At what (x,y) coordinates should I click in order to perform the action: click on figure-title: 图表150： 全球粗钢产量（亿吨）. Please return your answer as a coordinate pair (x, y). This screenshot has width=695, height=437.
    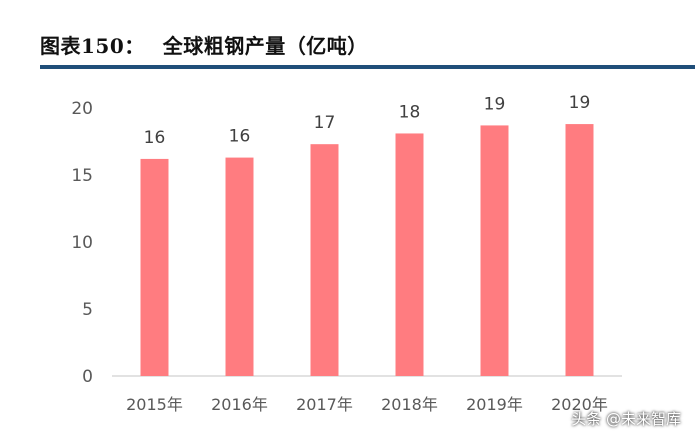
    Looking at the image, I should click on (204, 44).